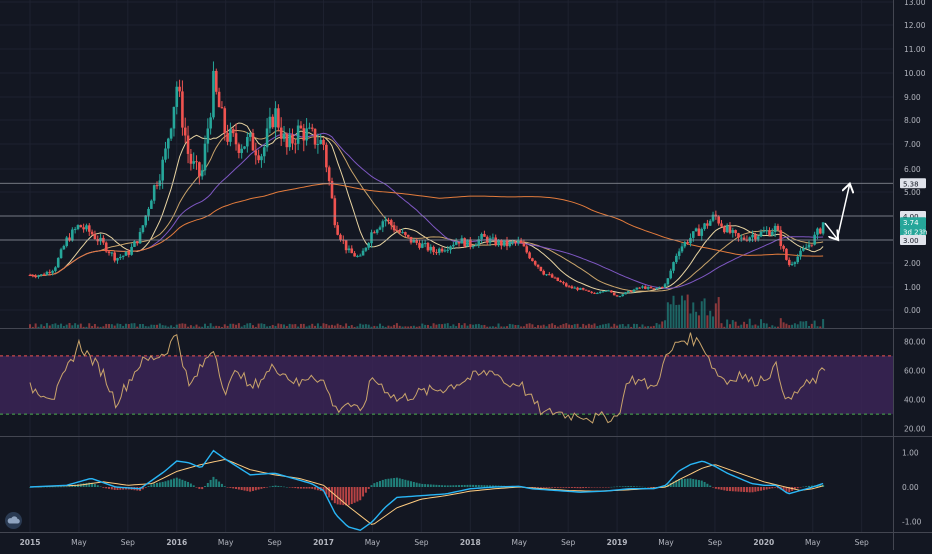 The image size is (932, 554). Describe the element at coordinates (427, 490) in the screenshot. I see `macd-pane` at that location.